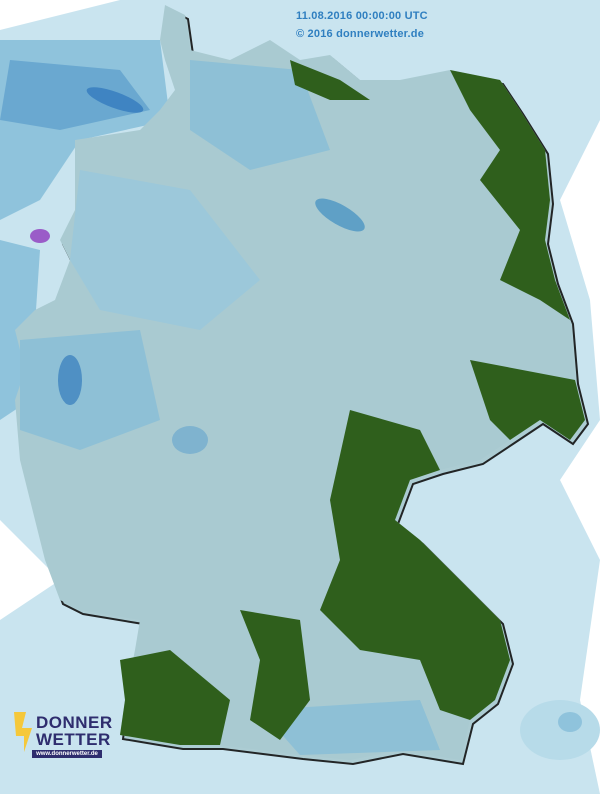 The height and width of the screenshot is (794, 600). Describe the element at coordinates (362, 16) in the screenshot. I see `timestamp: 11.08.2016 00:00:00 UTC` at that location.